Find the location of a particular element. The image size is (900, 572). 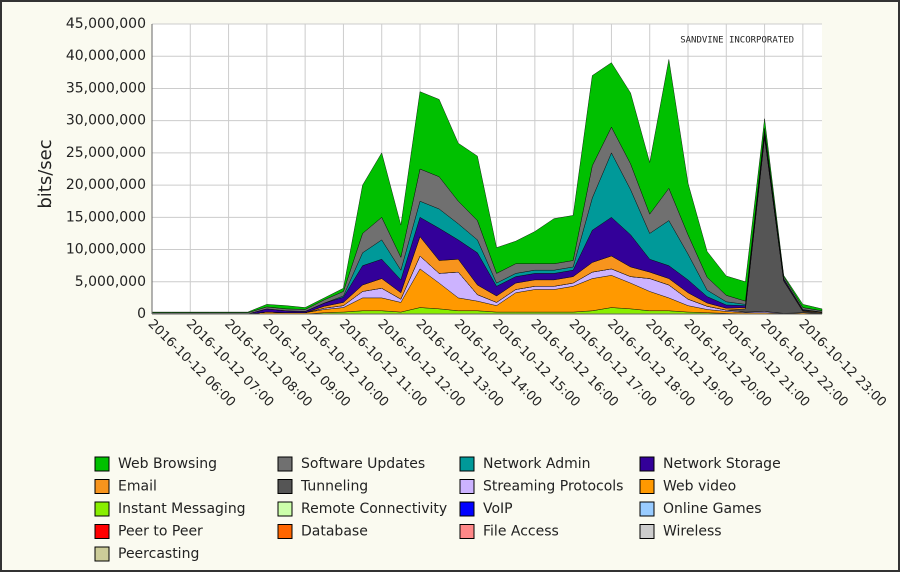

y-tick-label: 5,000,000 is located at coordinates (110, 282).